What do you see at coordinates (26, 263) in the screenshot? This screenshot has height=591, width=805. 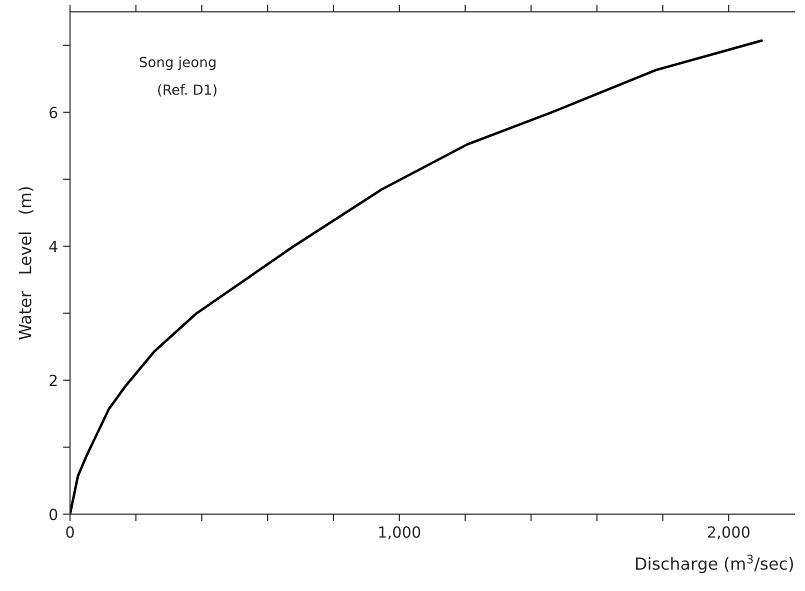 I see `y-axis-title: Water Level (m)` at bounding box center [26, 263].